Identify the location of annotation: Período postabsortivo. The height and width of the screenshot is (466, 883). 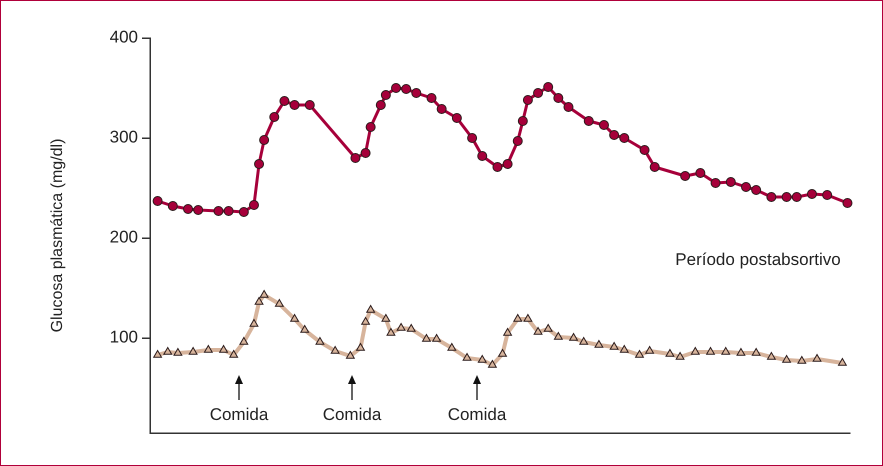
(758, 260).